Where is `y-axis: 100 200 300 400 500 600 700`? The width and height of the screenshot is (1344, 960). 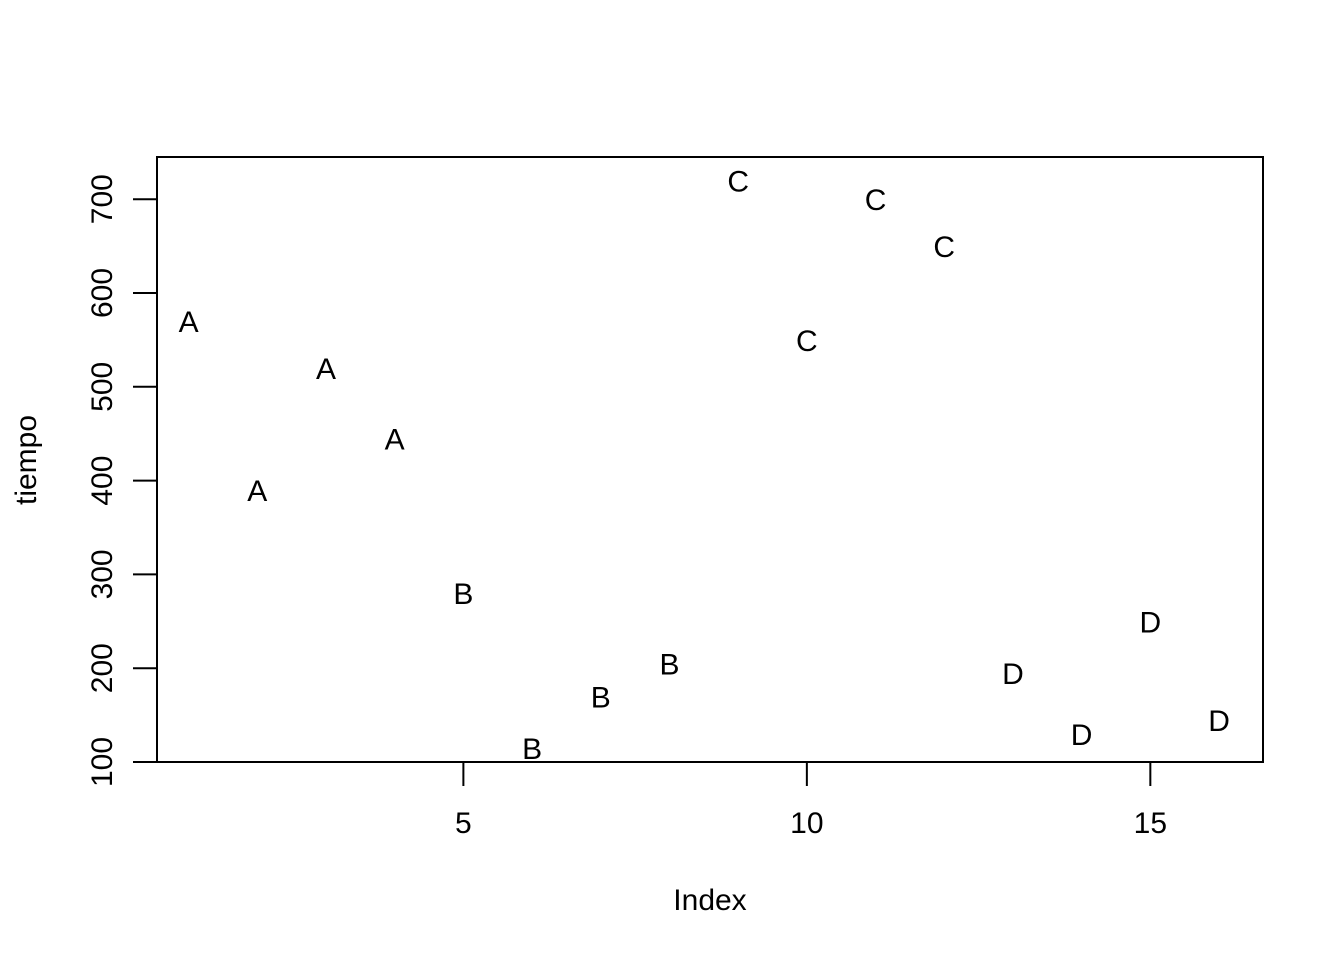
y-axis: 100 200 300 400 500 600 700 is located at coordinates (122, 480).